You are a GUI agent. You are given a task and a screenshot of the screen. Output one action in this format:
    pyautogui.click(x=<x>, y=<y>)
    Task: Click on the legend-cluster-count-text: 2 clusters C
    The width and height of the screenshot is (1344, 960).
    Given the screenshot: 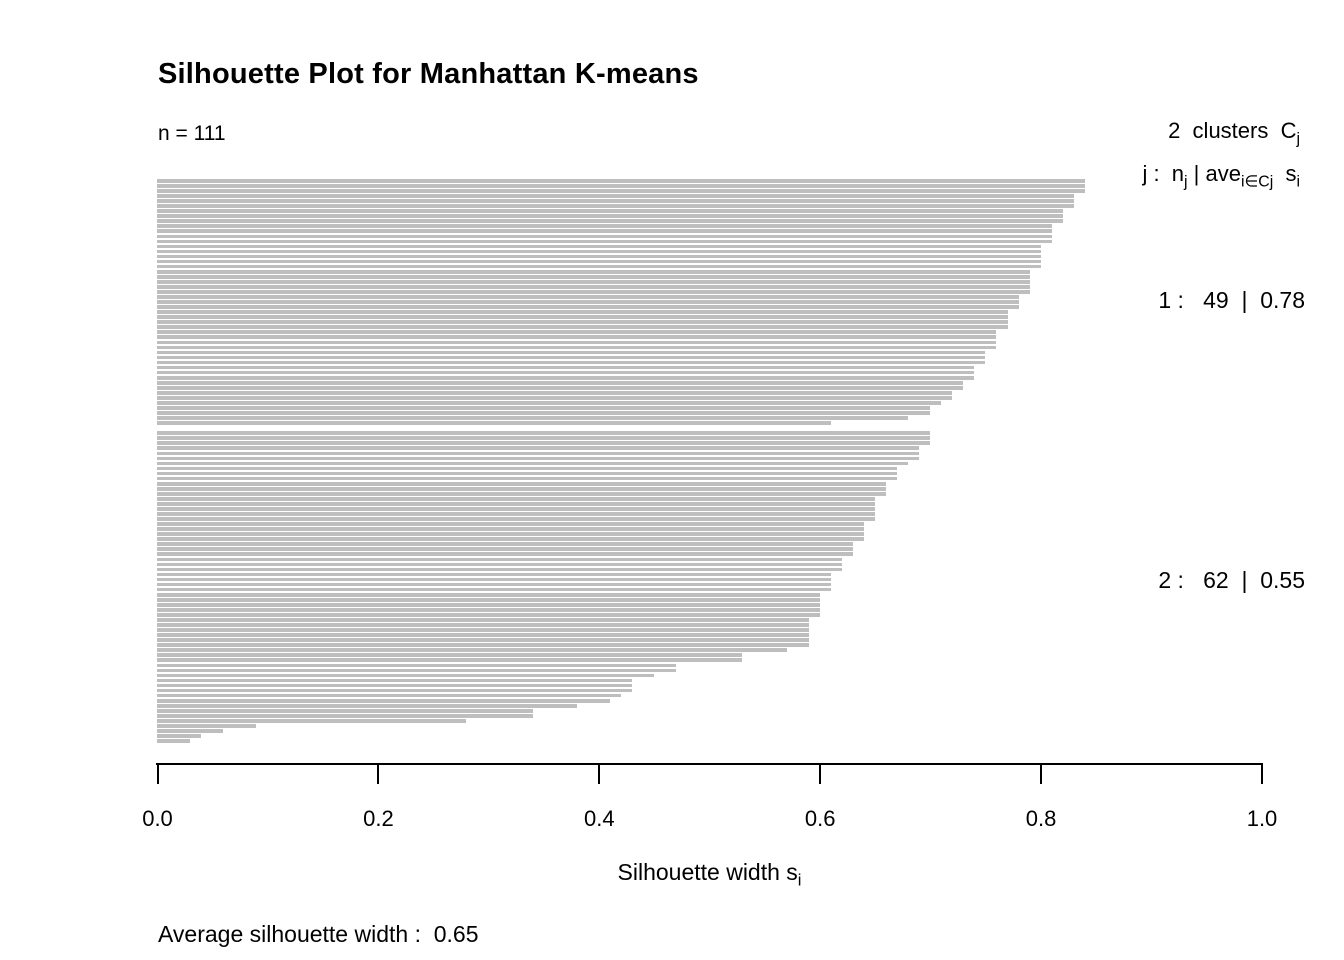 What is the action you would take?
    pyautogui.click(x=1232, y=130)
    